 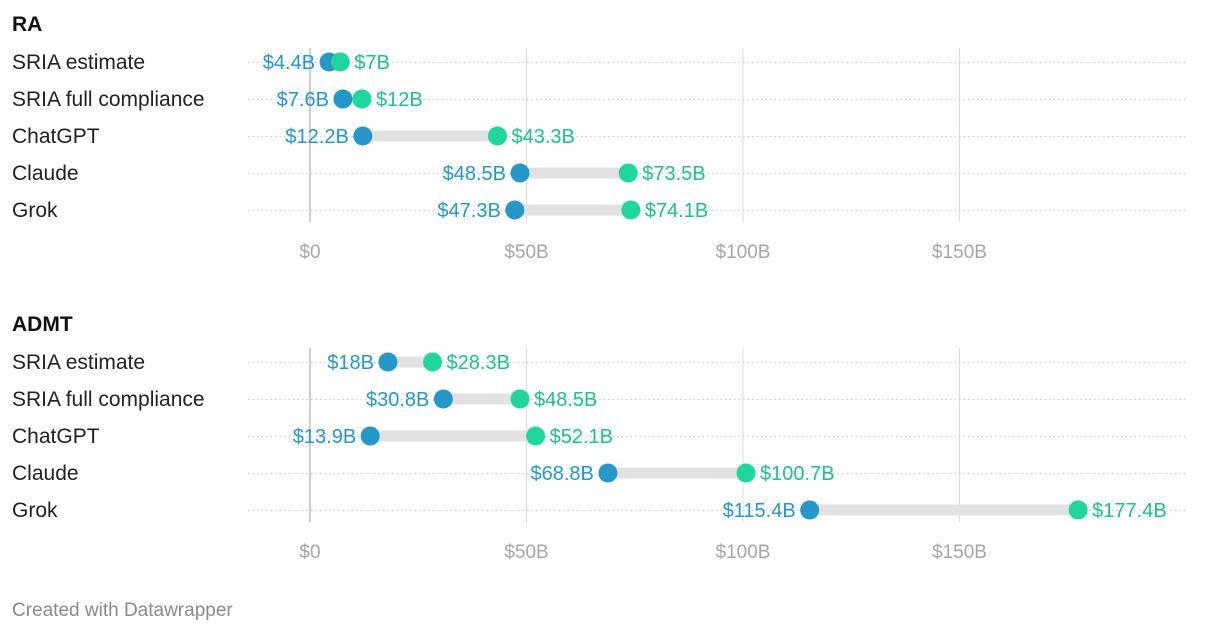 What do you see at coordinates (289, 63) in the screenshot?
I see `low-value-label: $4.4B` at bounding box center [289, 63].